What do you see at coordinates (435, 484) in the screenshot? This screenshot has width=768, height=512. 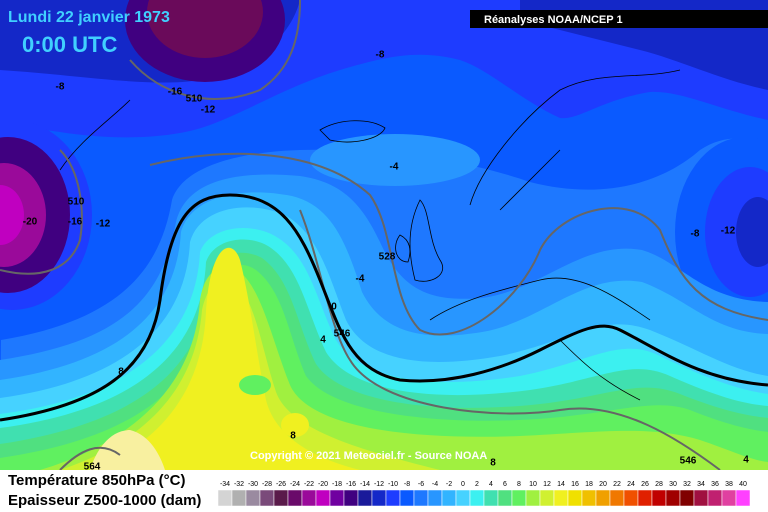 I see `scale-label: -4` at bounding box center [435, 484].